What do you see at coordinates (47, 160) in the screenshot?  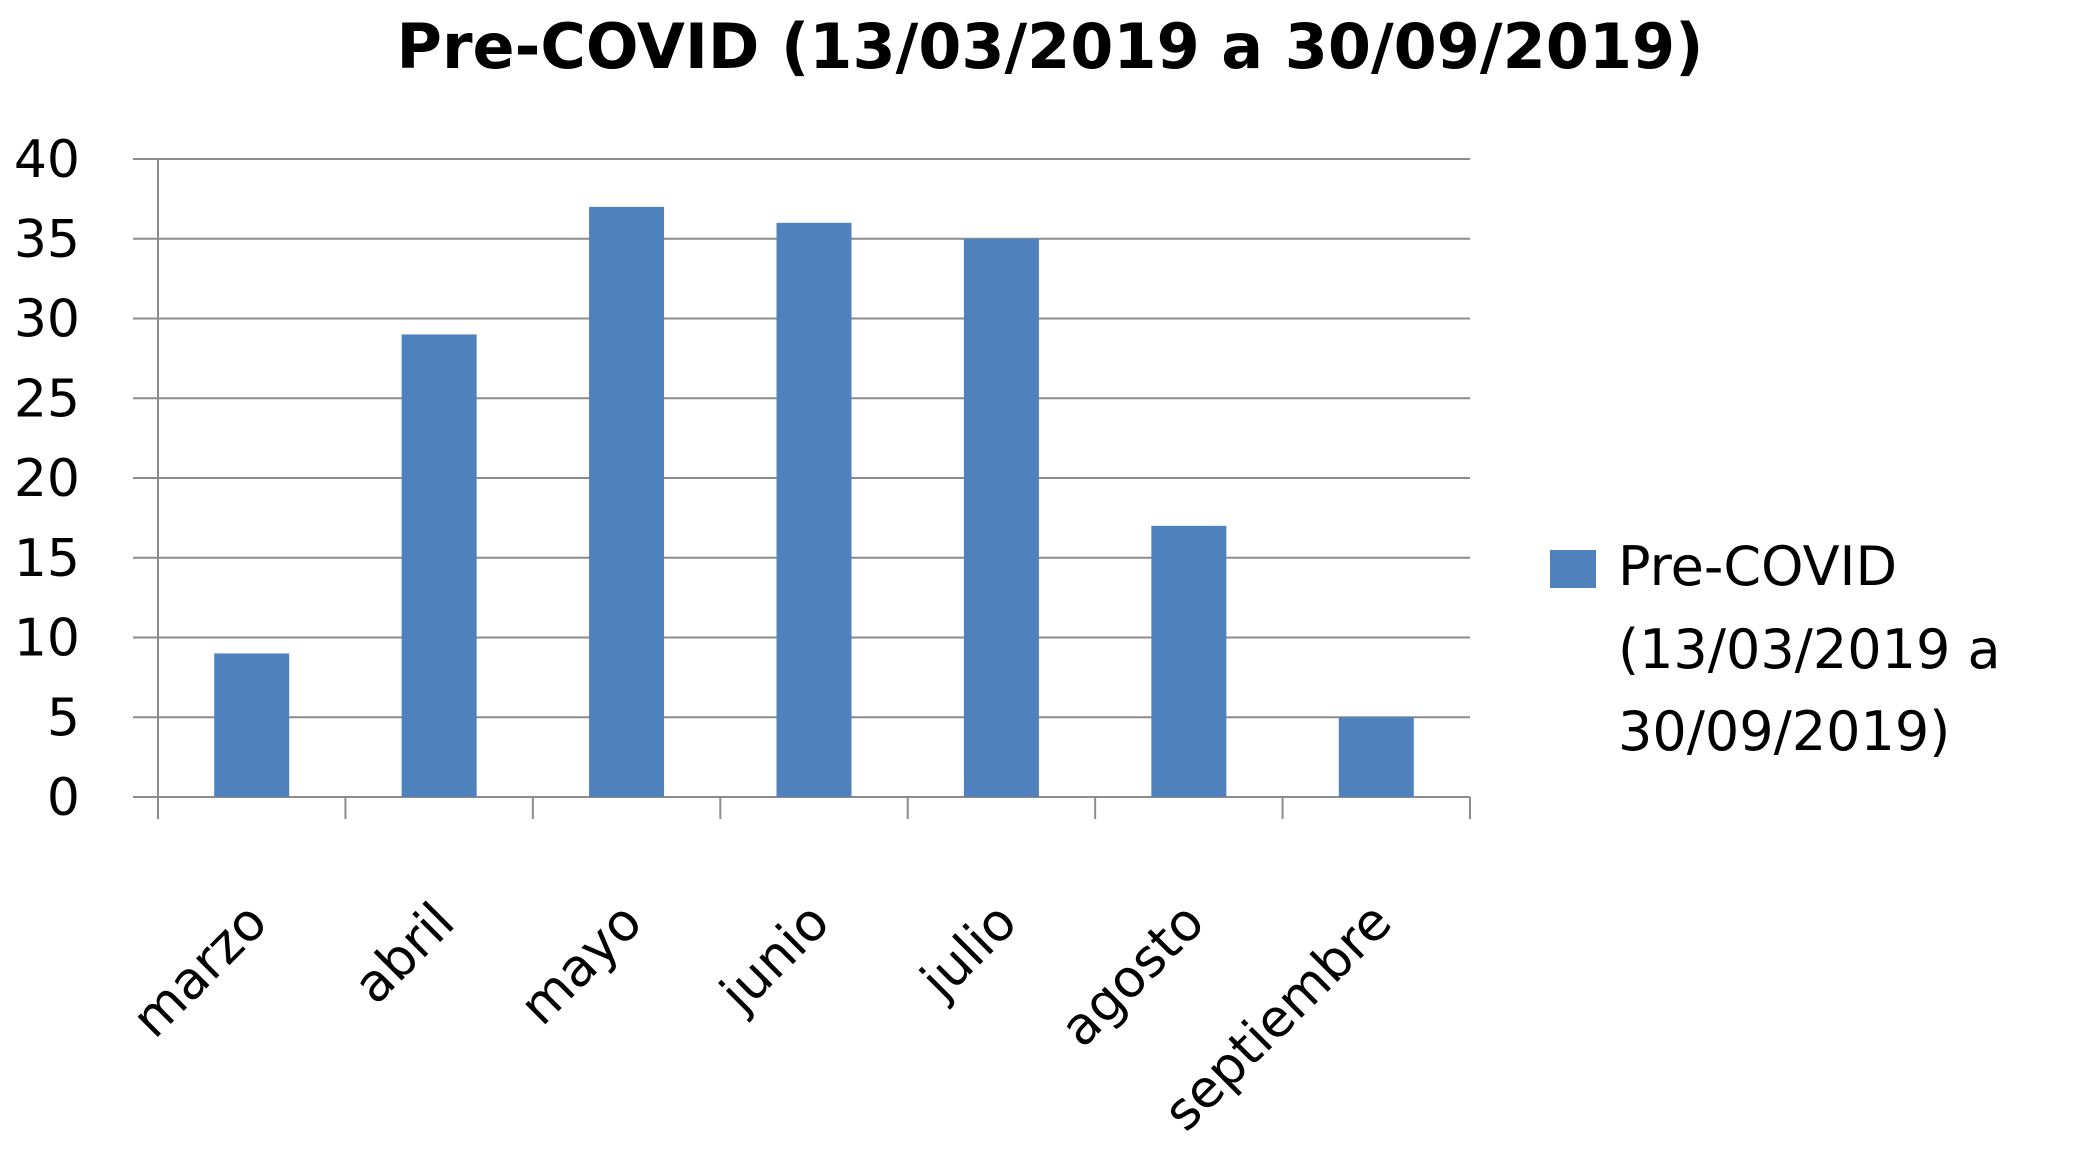 I see `y-tick-label: 40` at bounding box center [47, 160].